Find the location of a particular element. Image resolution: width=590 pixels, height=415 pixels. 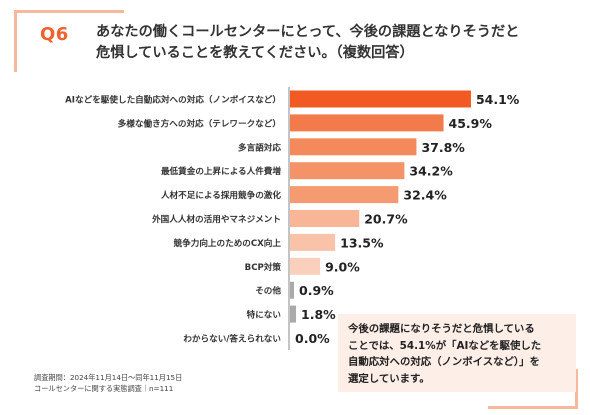

corner-accent-left is located at coordinates (15, 41).